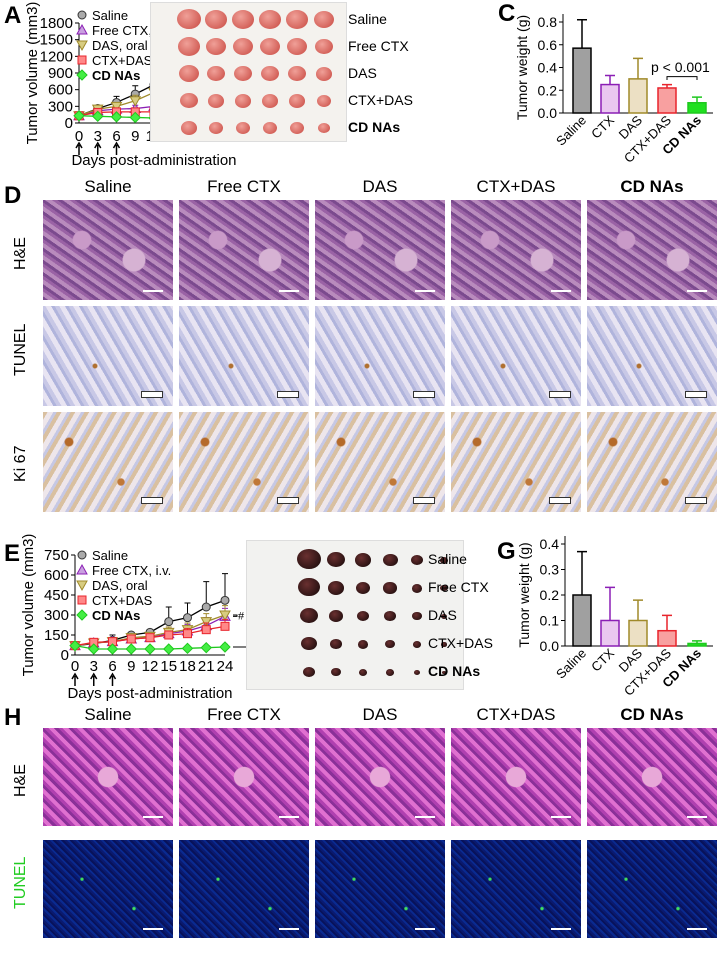 This screenshot has height=979, width=721. Describe the element at coordinates (380, 100) in the screenshot. I see `photo-group-label: CTX+DAS` at that location.